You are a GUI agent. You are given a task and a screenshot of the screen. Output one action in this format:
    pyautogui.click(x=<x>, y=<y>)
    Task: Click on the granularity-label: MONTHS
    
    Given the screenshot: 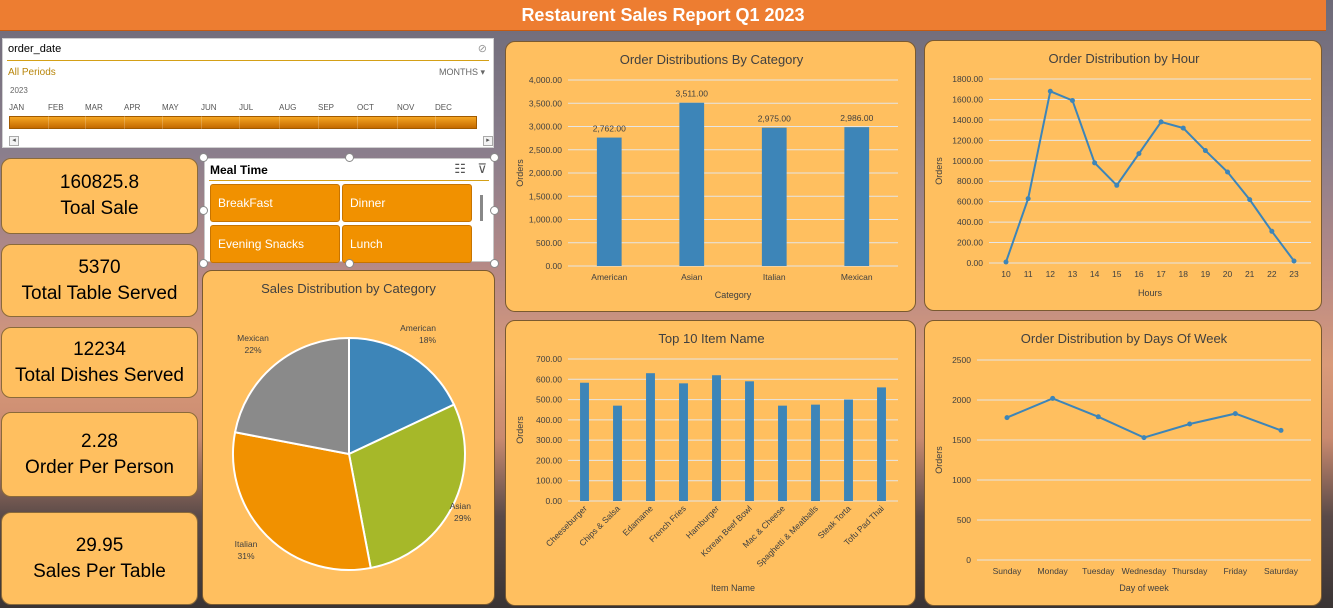 What is the action you would take?
    pyautogui.click(x=458, y=72)
    